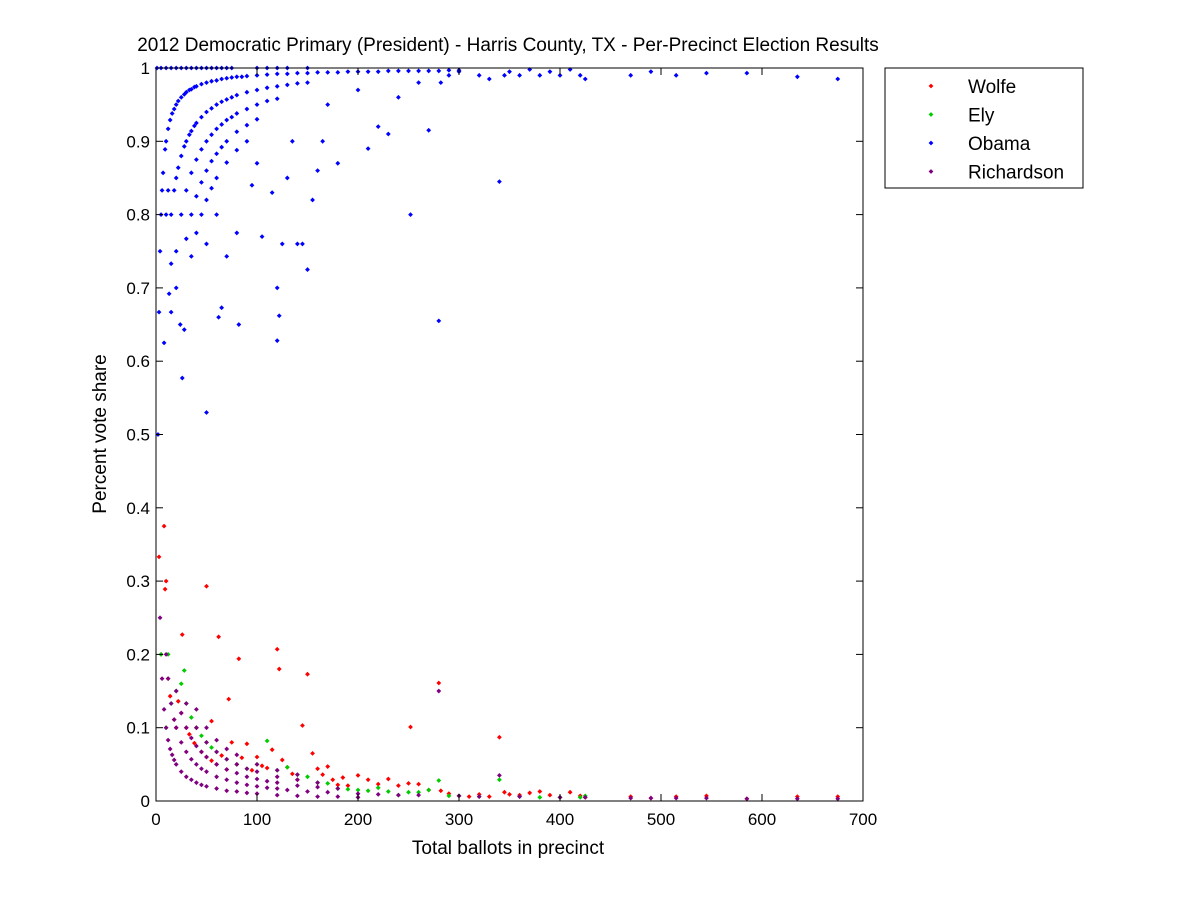 This screenshot has width=1200, height=900. Describe the element at coordinates (992, 87) in the screenshot. I see `legend-label: Wolfe` at that location.